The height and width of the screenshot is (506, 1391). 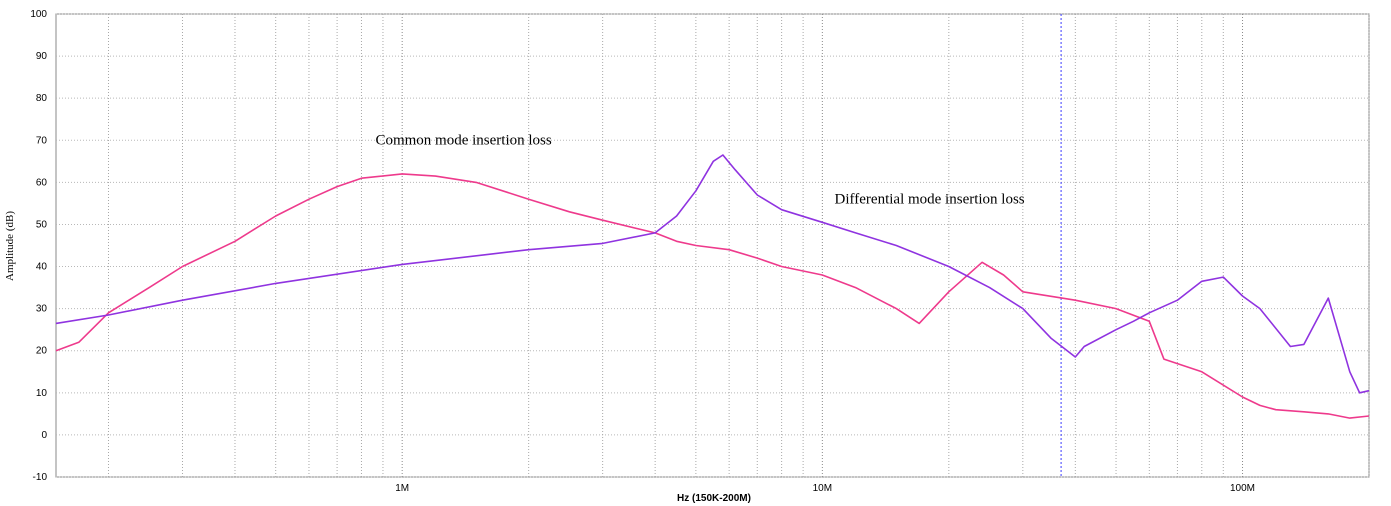 I want to click on x-tick-labels: 1M 10M 100M, so click(x=825, y=488).